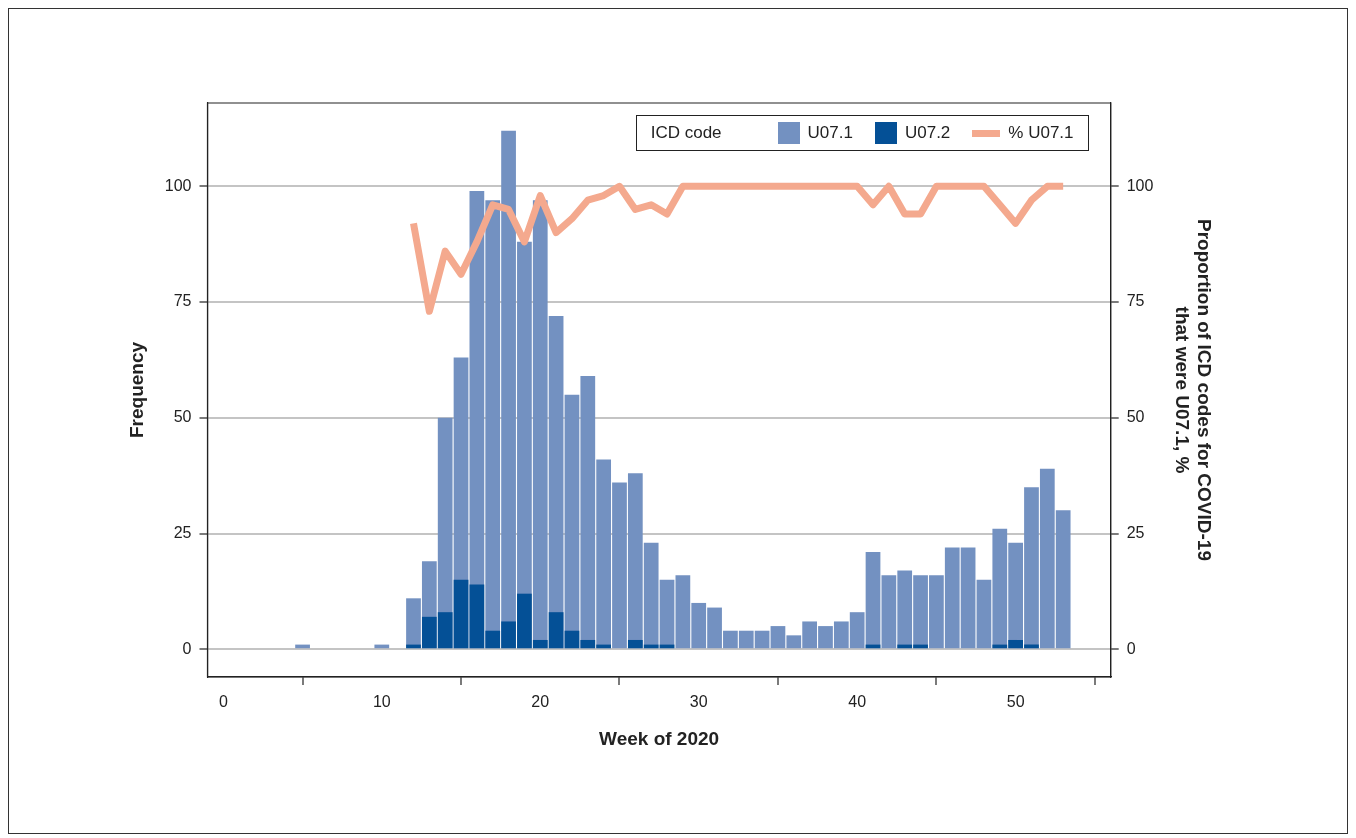 This screenshot has height=838, width=1356. What do you see at coordinates (1135, 301) in the screenshot?
I see `y2-tick-label: 75` at bounding box center [1135, 301].